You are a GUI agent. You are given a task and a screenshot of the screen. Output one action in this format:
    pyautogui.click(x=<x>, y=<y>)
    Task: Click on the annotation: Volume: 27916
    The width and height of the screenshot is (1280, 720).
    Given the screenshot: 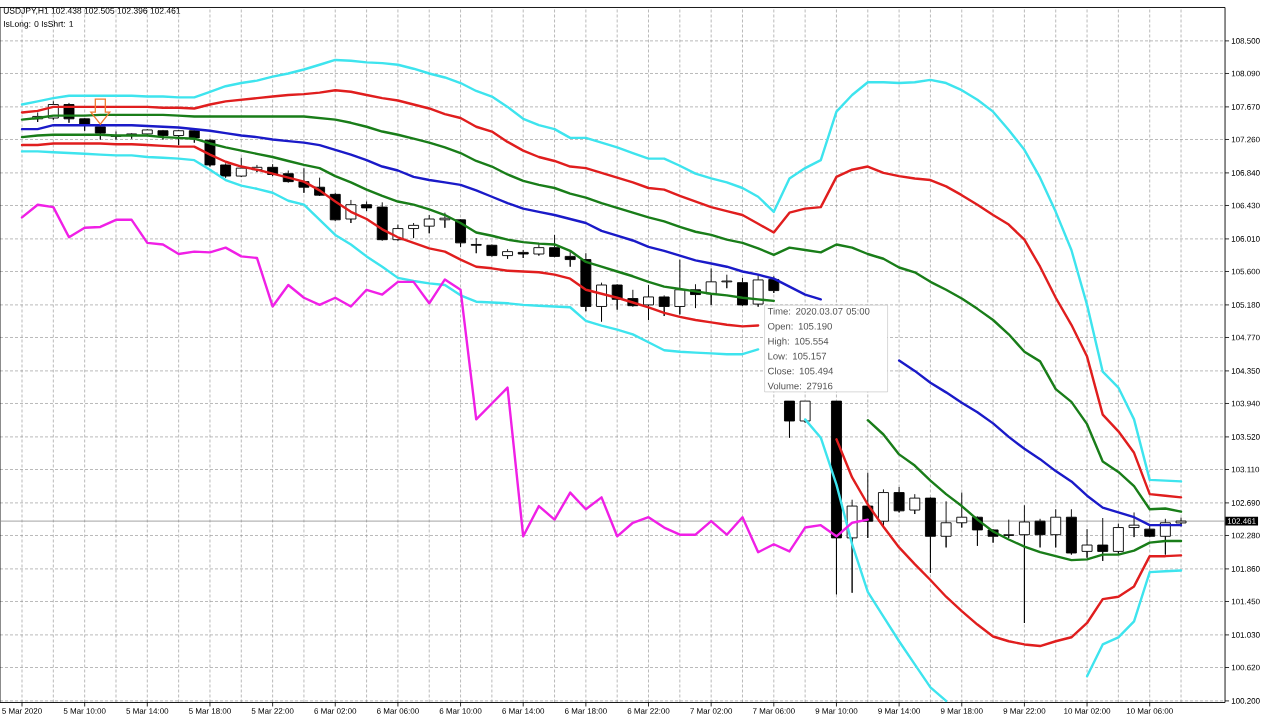 What is the action you would take?
    pyautogui.click(x=800, y=386)
    